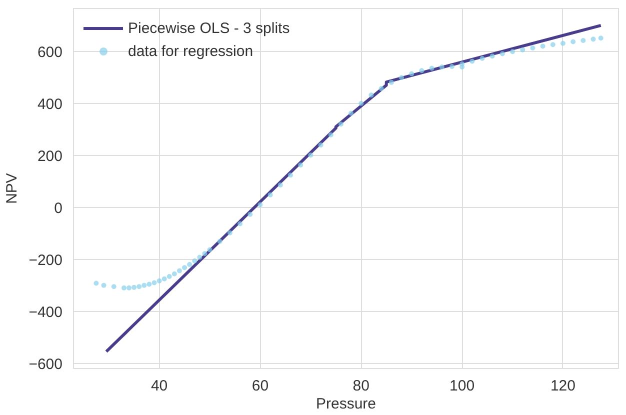  Describe the element at coordinates (58, 208) in the screenshot. I see `y-tick-label: 0` at that location.